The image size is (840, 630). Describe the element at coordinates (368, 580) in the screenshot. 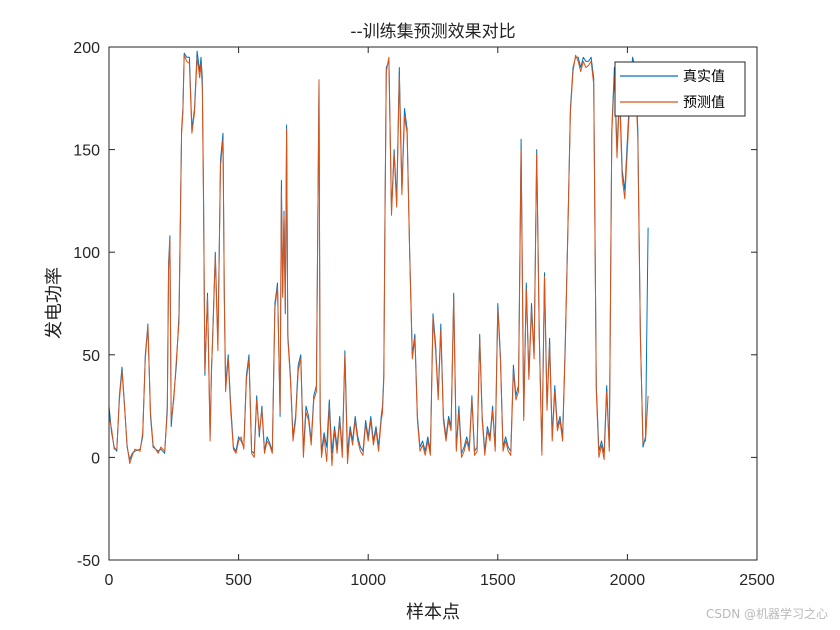

I see `x-tick-label: 1000` at that location.